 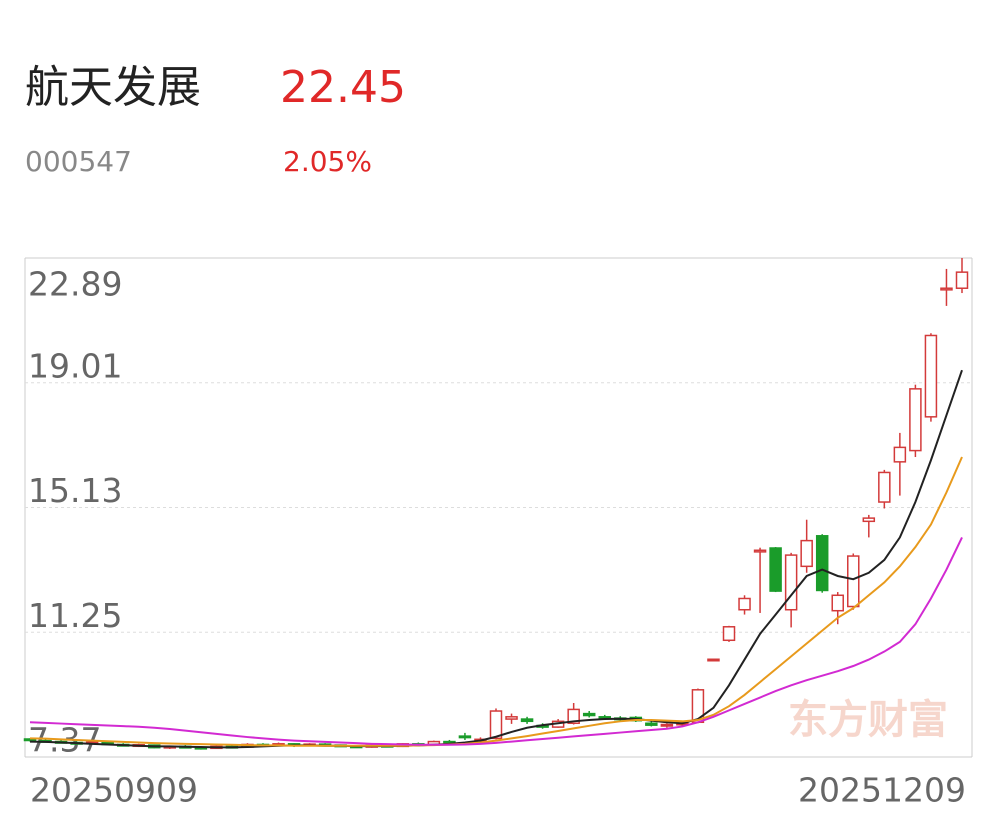 I want to click on stock-name: 航天发展, so click(x=113, y=87).